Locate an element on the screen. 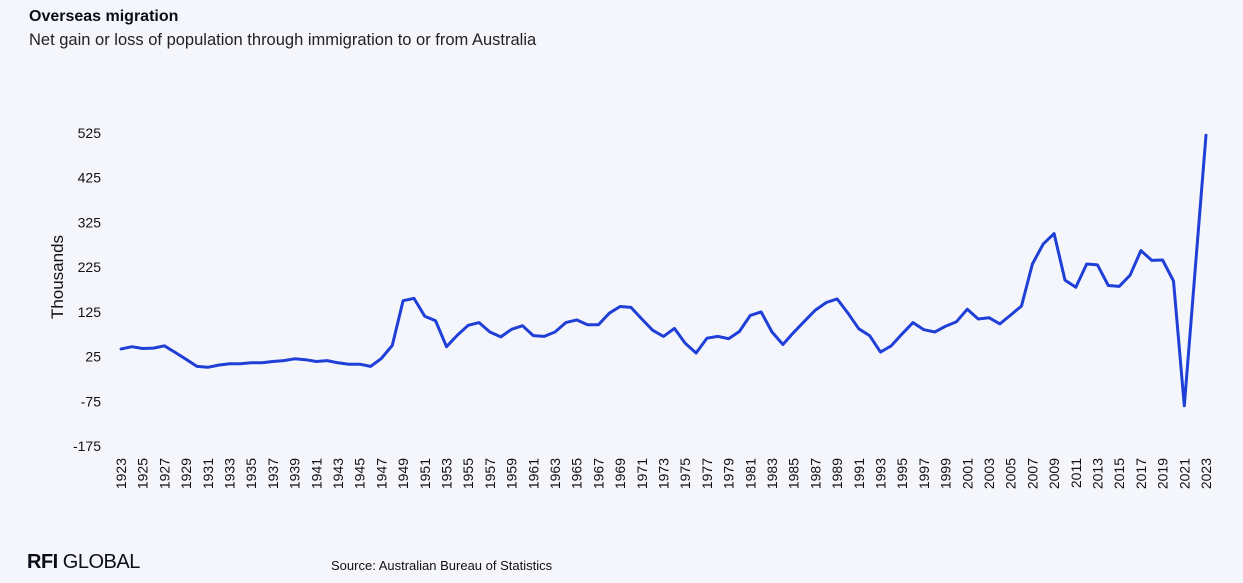  x-tick-label: 1997 is located at coordinates (924, 473).